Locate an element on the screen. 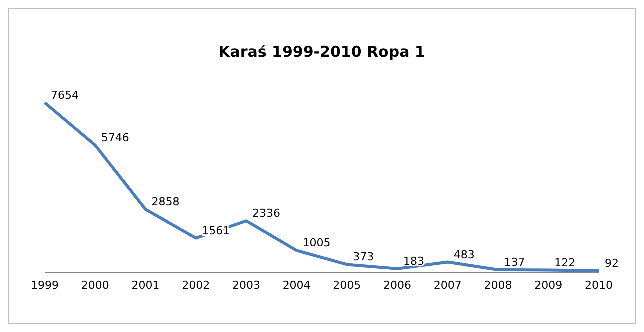 Image resolution: width=644 pixels, height=332 pixels. x-tick-label: 2005 is located at coordinates (347, 285).